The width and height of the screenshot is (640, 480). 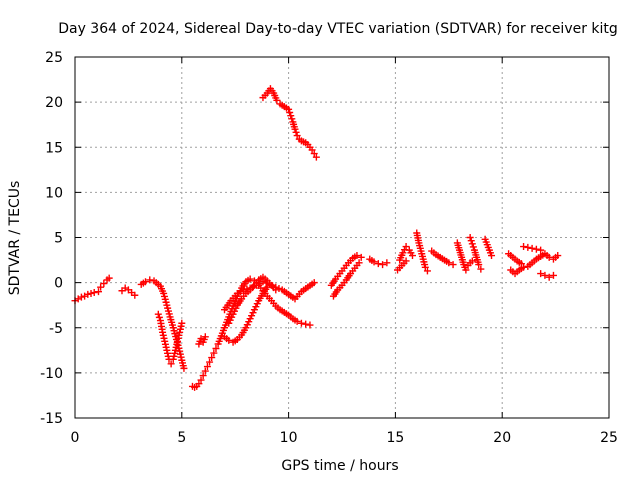 What do you see at coordinates (54, 193) in the screenshot?
I see `y-tick-label: 10` at bounding box center [54, 193].